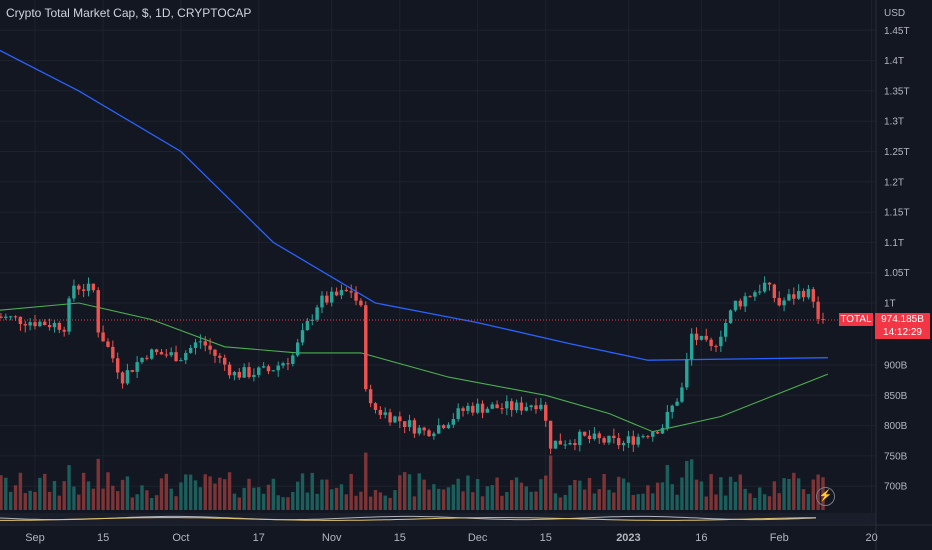 The height and width of the screenshot is (550, 932). What do you see at coordinates (825, 496) in the screenshot?
I see `lightning-icon: ⚡` at bounding box center [825, 496].